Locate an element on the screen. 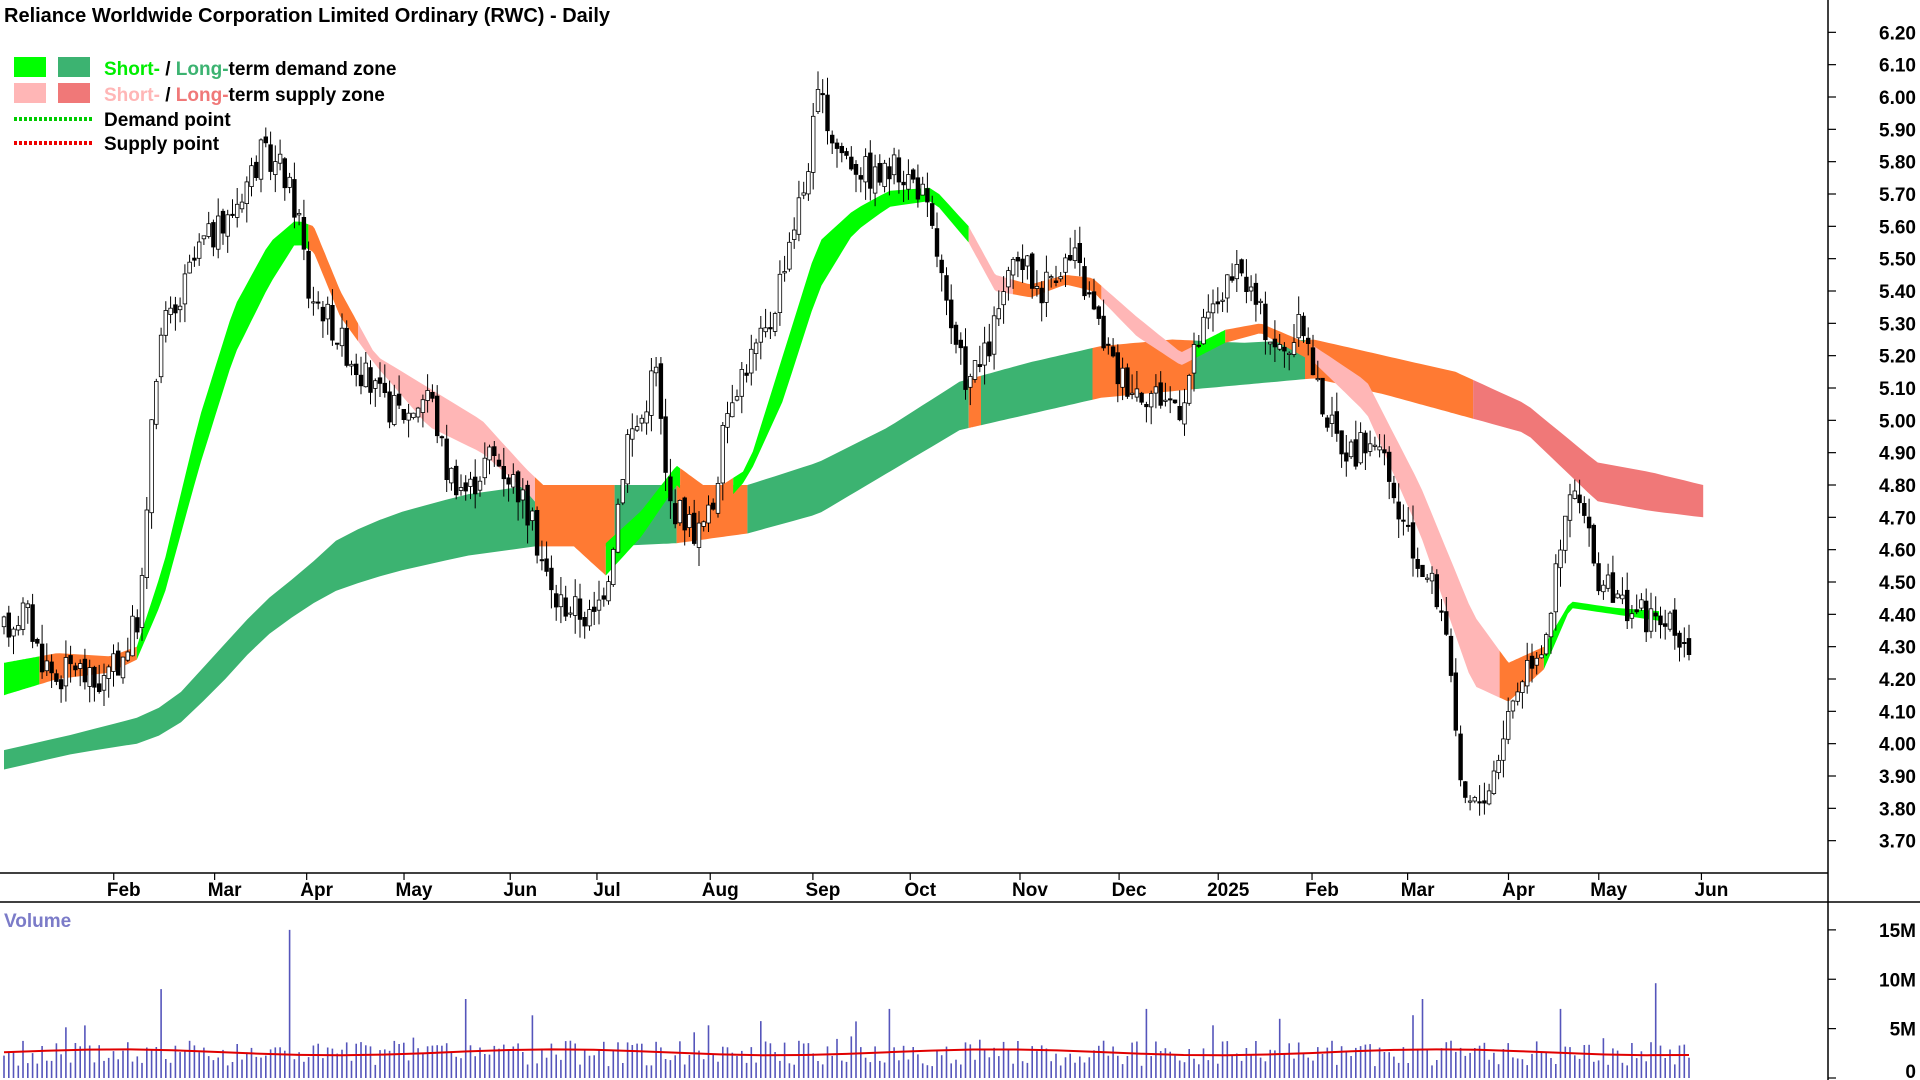 The width and height of the screenshot is (1920, 1080). price-tick-label: 4.30 is located at coordinates (1897, 648).